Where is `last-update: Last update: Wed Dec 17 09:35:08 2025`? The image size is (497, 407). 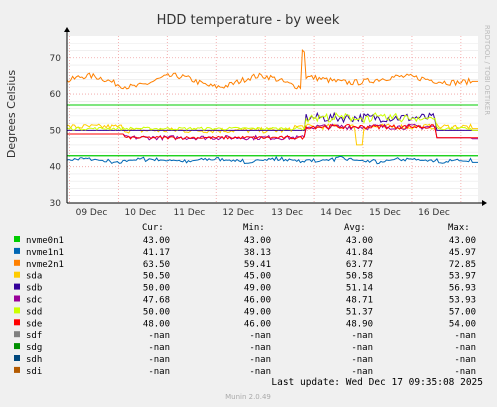
last-update: Last update: Wed Dec 17 09:35:08 2025 is located at coordinates (377, 382).